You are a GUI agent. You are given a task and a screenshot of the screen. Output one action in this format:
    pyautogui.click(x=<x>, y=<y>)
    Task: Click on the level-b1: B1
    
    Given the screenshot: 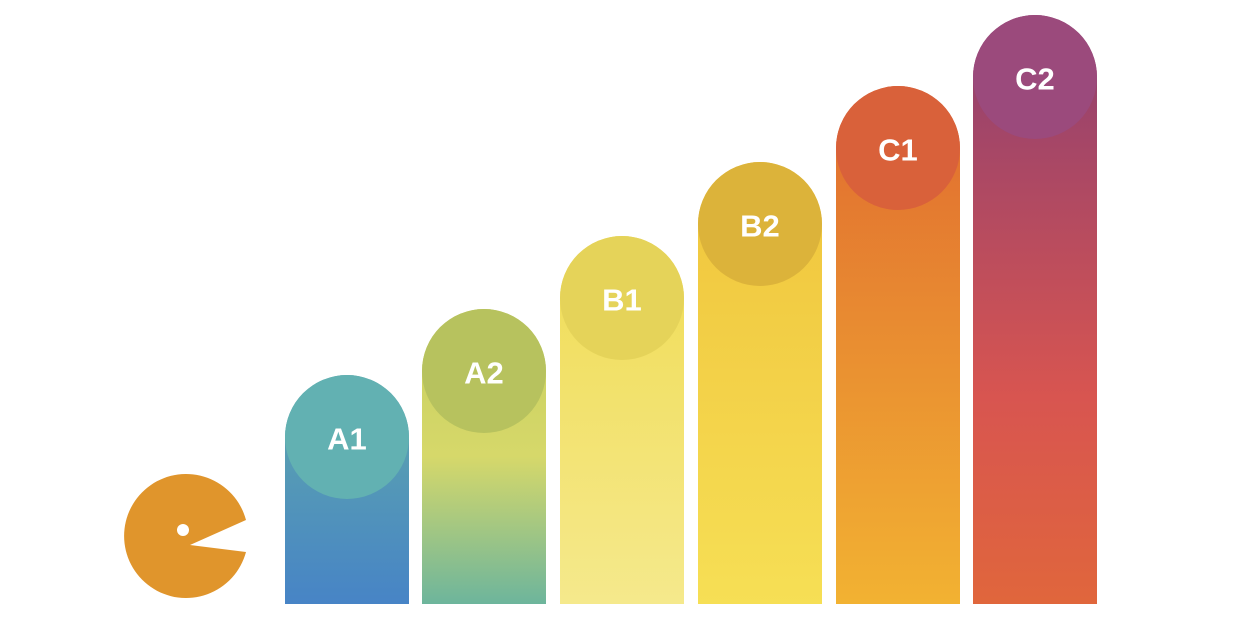 What is the action you would take?
    pyautogui.click(x=622, y=420)
    